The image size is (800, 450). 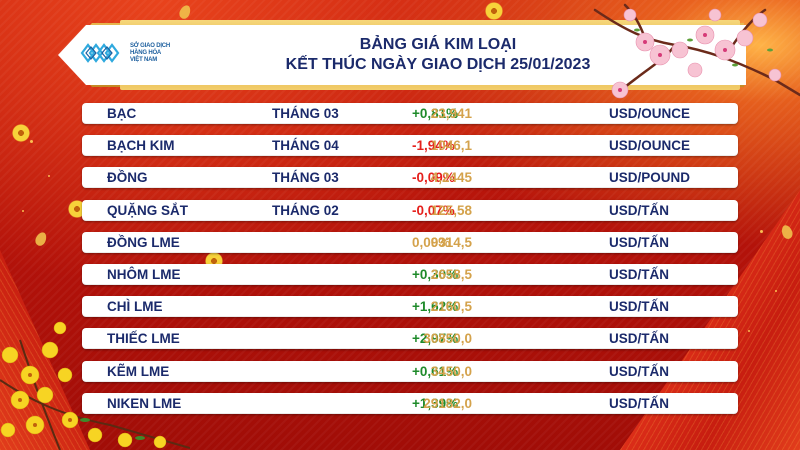 What do you see at coordinates (144, 59) in the screenshot?
I see `logo-line-3: VIỆT NAM` at bounding box center [144, 59].